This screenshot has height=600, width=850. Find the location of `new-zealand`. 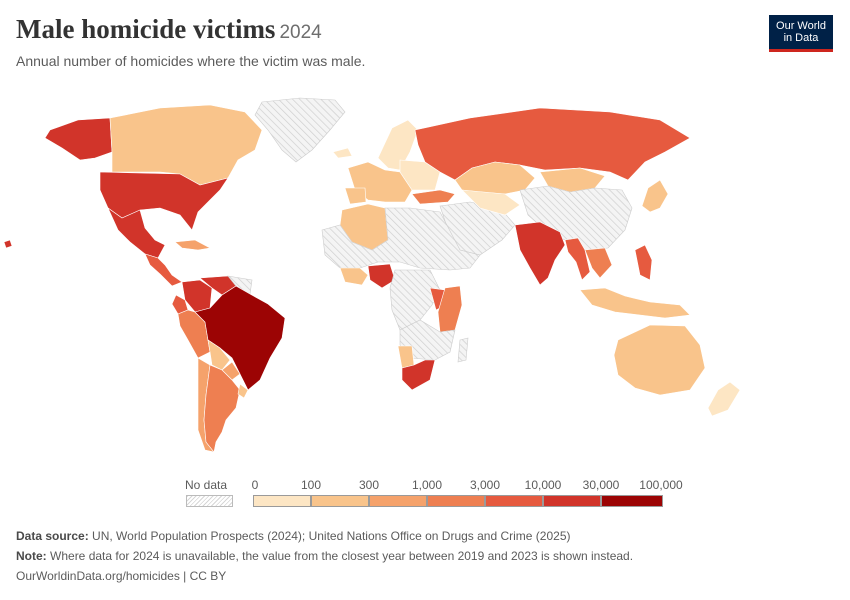

new-zealand is located at coordinates (724, 399).